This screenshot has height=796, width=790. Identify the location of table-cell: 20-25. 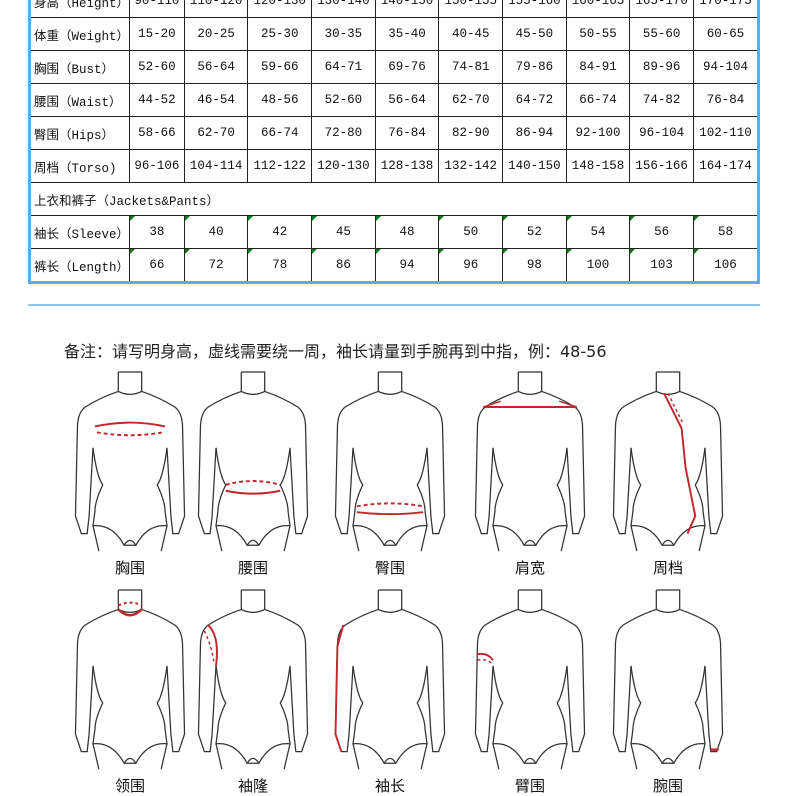
(216, 34).